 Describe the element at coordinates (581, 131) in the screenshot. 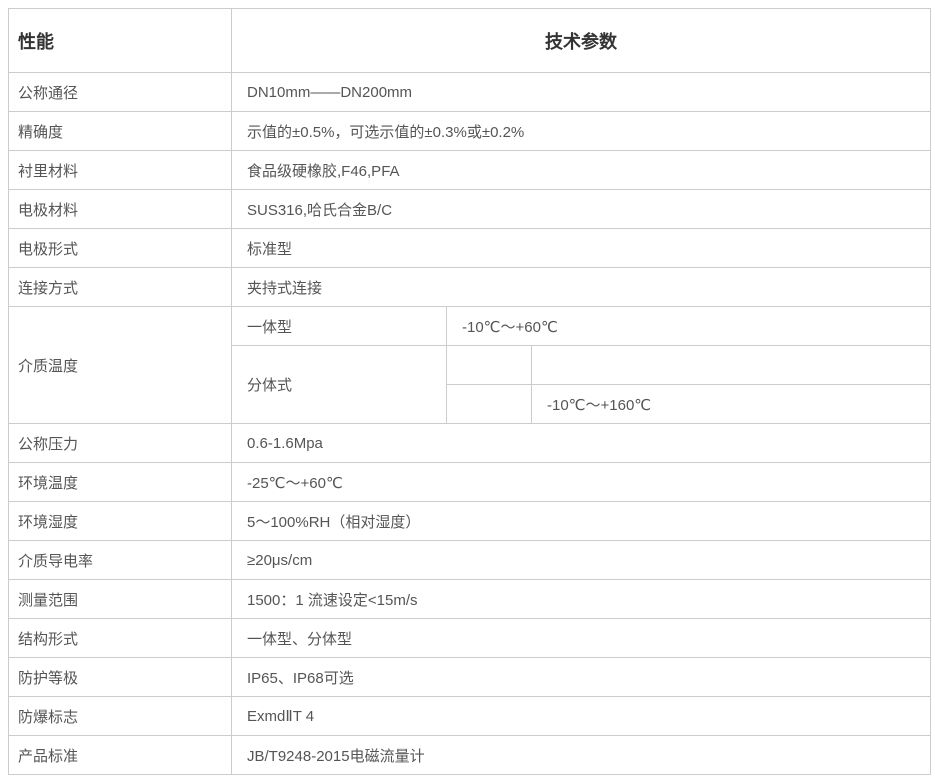

I see `spec-value: 示值的±0.5%，可选示值的±0.3%或±0.2%` at that location.